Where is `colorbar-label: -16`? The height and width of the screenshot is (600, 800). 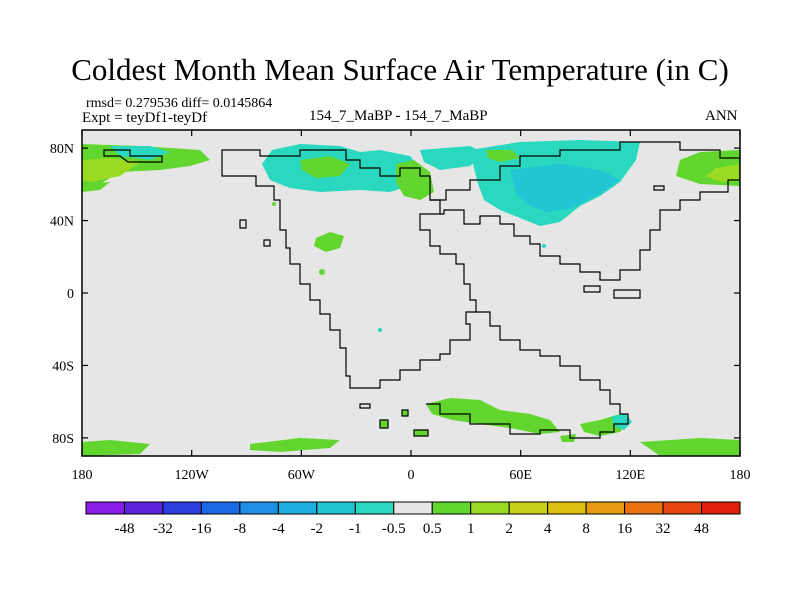 colorbar-label: -16 is located at coordinates (201, 529).